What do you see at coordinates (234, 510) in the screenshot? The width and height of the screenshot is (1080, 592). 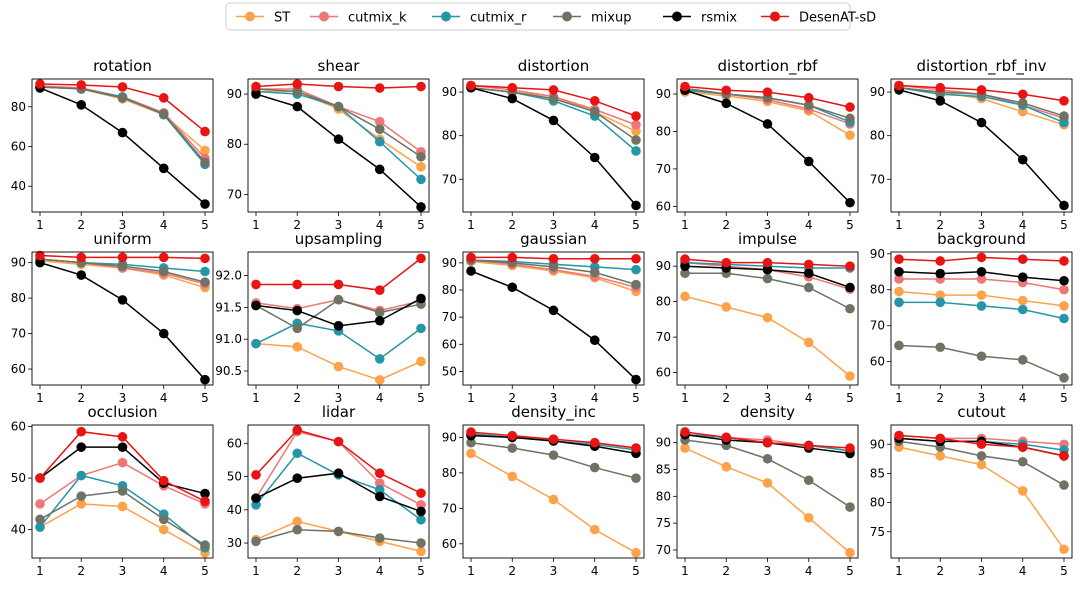 I see `y-tick-label: 40` at bounding box center [234, 510].